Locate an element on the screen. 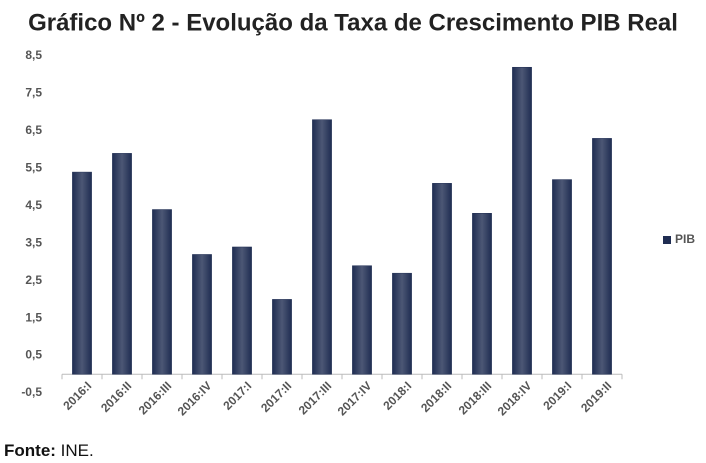  x-tick-label: 2018:III is located at coordinates (475, 398).